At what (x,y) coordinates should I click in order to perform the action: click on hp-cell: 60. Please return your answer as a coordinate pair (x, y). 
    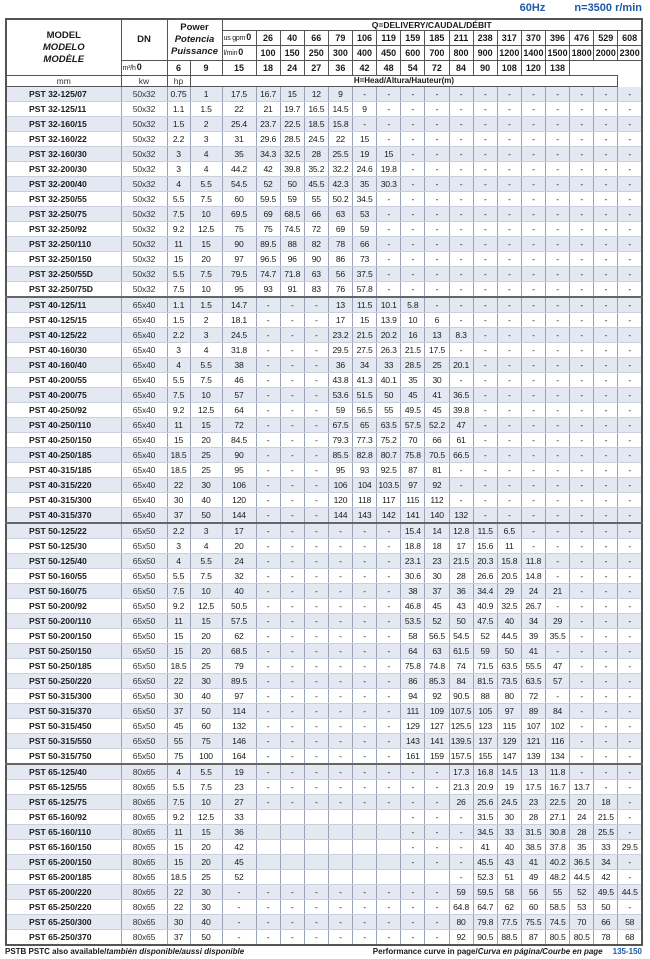
    Looking at the image, I should click on (206, 726).